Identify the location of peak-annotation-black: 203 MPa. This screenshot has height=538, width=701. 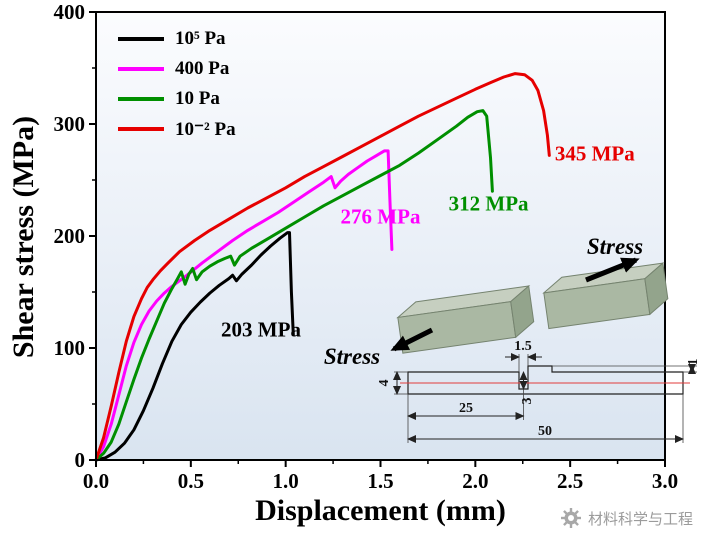
(261, 329).